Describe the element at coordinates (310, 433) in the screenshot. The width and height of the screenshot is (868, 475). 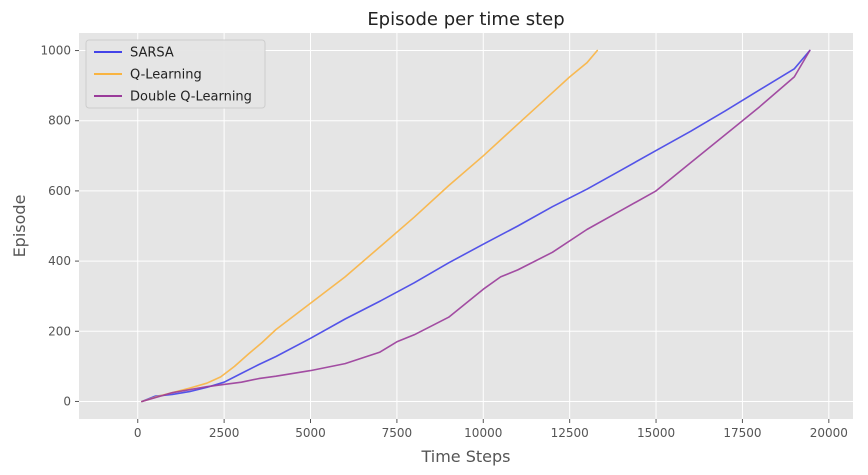
I see `x-tick-label: 5000` at that location.